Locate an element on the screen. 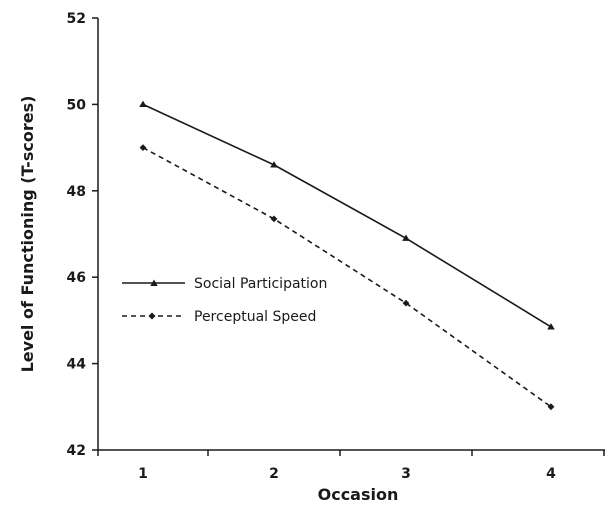  y-tick-label: 44 is located at coordinates (77, 365).